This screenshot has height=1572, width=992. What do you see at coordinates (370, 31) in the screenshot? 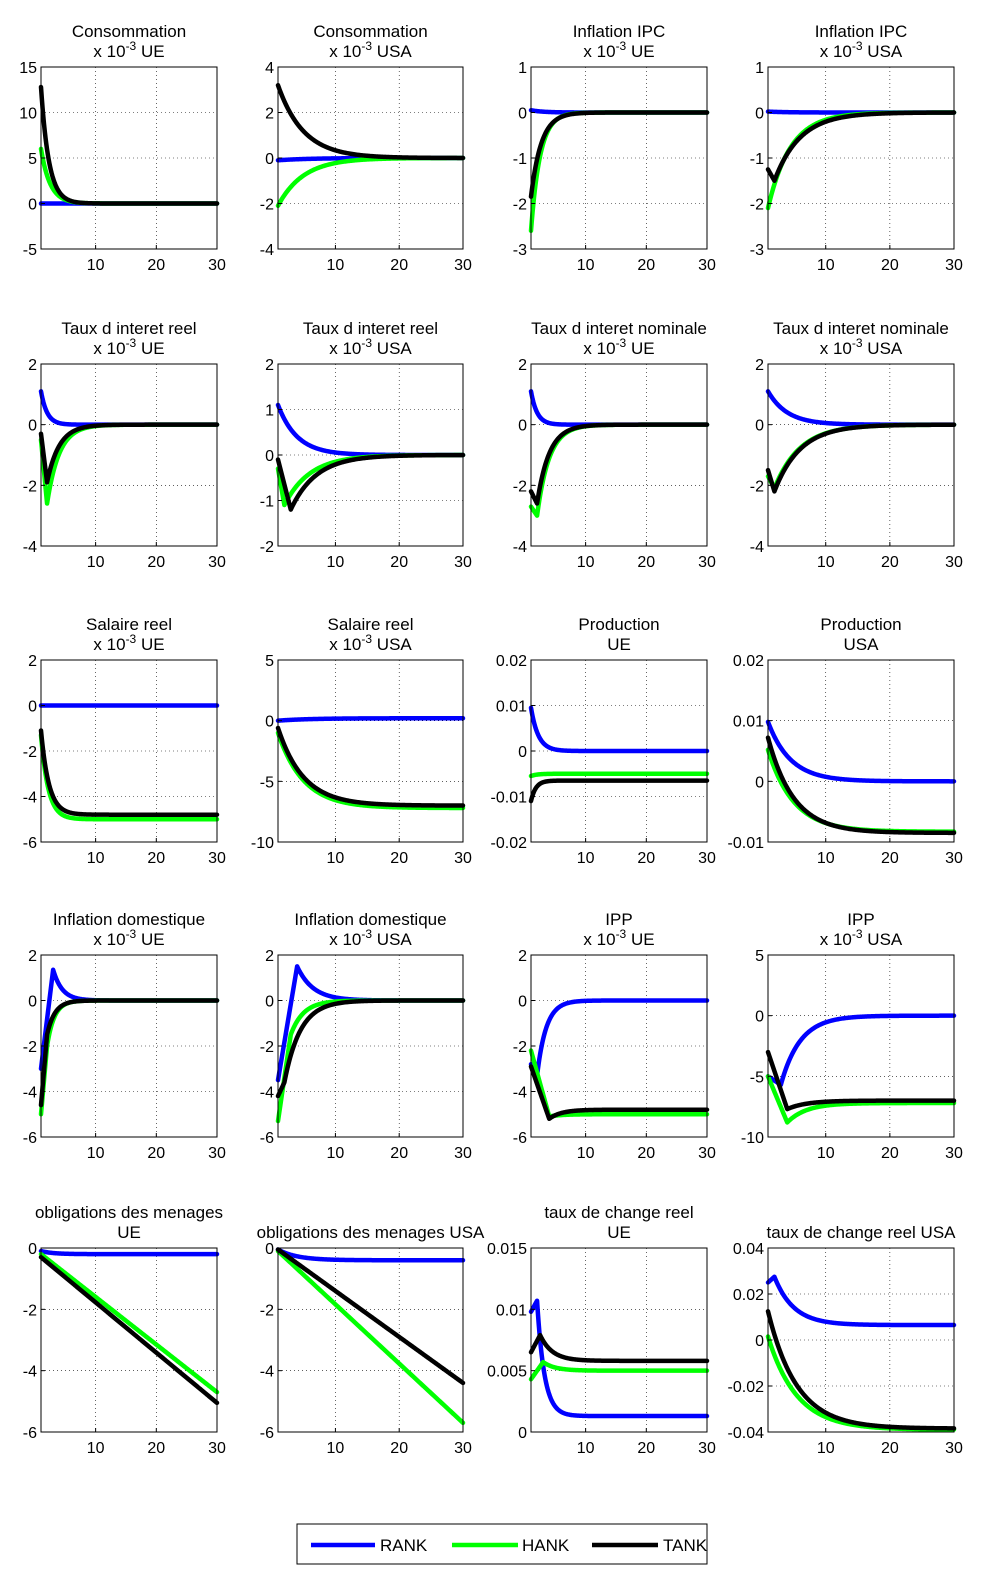
I see `chart-title-line: Consommation` at bounding box center [370, 31].